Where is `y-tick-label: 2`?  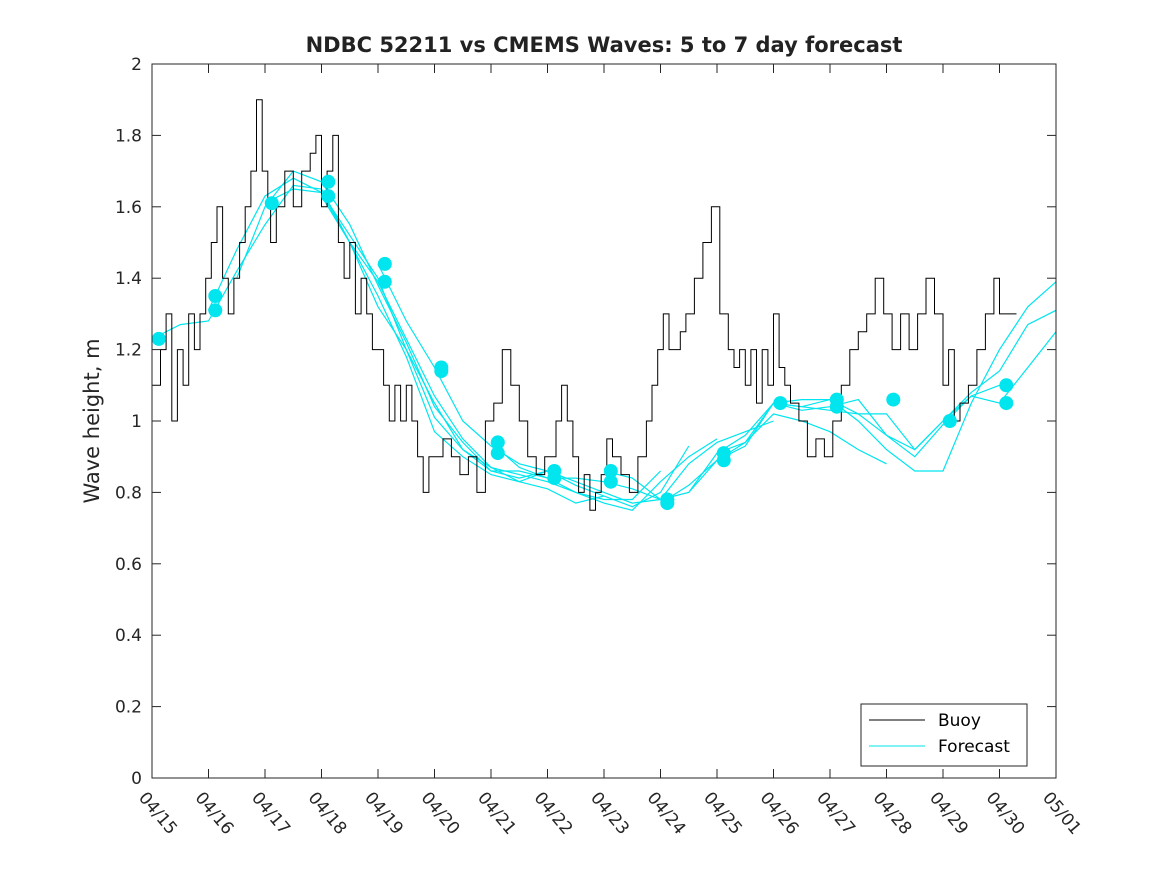
y-tick-label: 2 is located at coordinates (136, 65).